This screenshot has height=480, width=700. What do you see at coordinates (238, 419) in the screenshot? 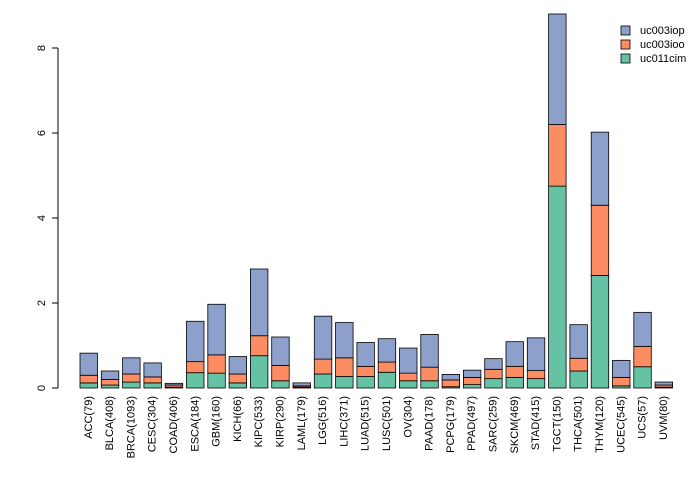
I see `x-tick-label: KICH(66)` at bounding box center [238, 419].